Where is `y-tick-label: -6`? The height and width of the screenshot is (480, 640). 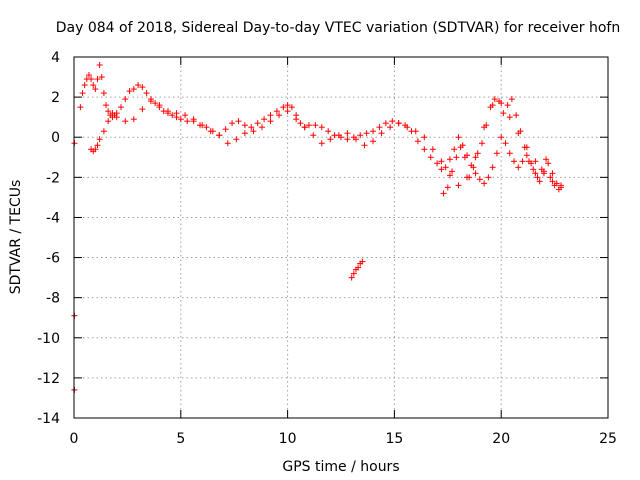
y-tick-label: -6 is located at coordinates (53, 259).